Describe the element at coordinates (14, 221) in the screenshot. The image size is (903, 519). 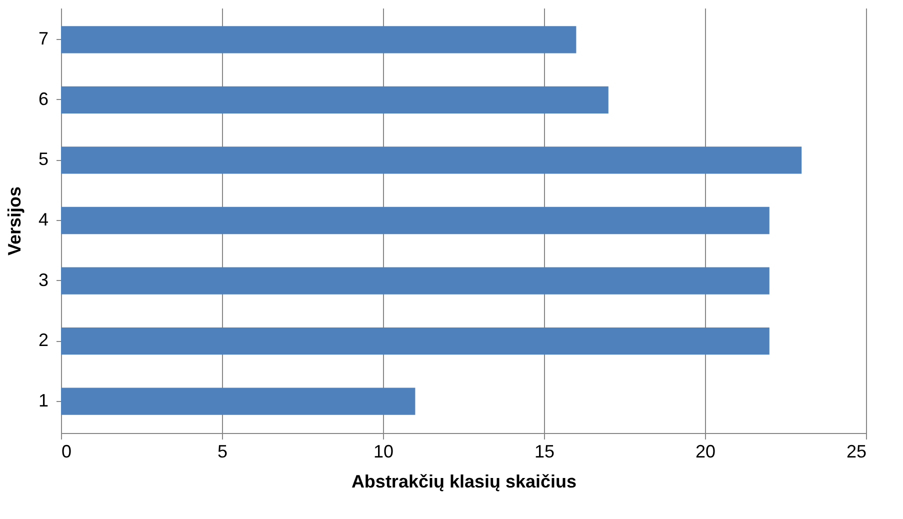
I see `y-axis-title: Versijos` at that location.